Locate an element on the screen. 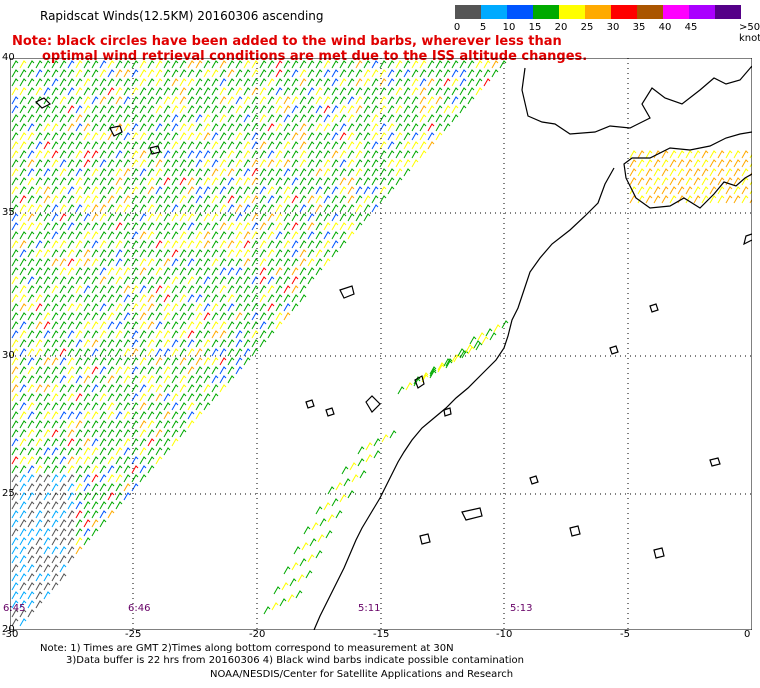 Image resolution: width=760 pixels, height=688 pixels. lon-label: -30 is located at coordinates (10, 634).